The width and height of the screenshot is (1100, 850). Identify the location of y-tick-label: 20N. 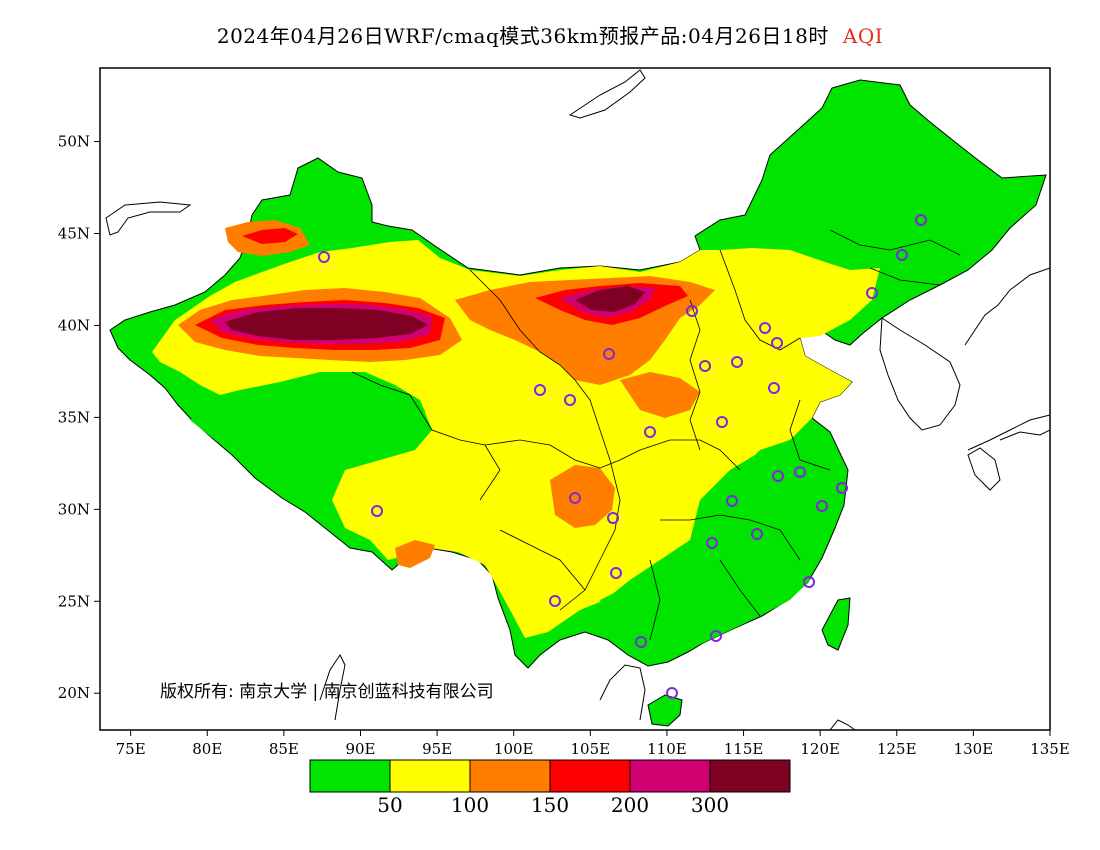
(74, 693).